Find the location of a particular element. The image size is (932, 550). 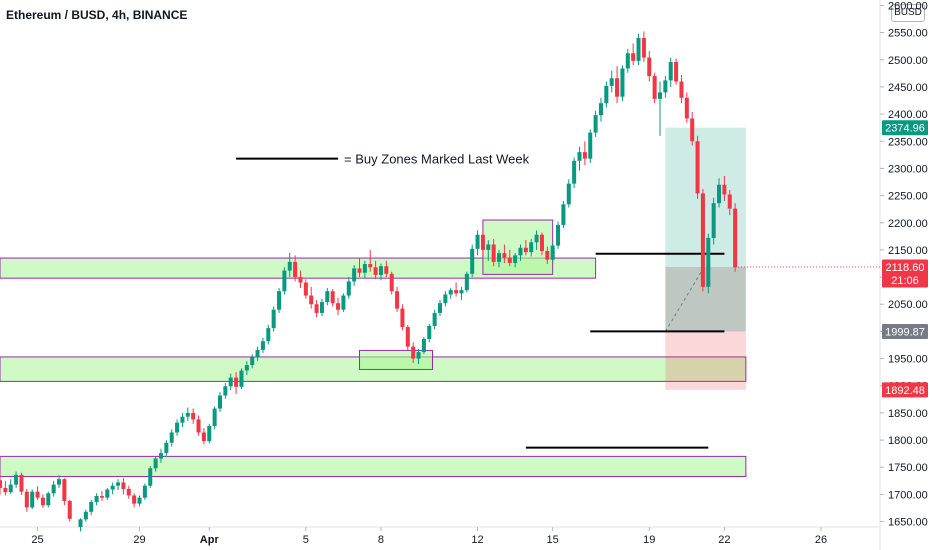

price-tag: 2374.96 is located at coordinates (905, 128).